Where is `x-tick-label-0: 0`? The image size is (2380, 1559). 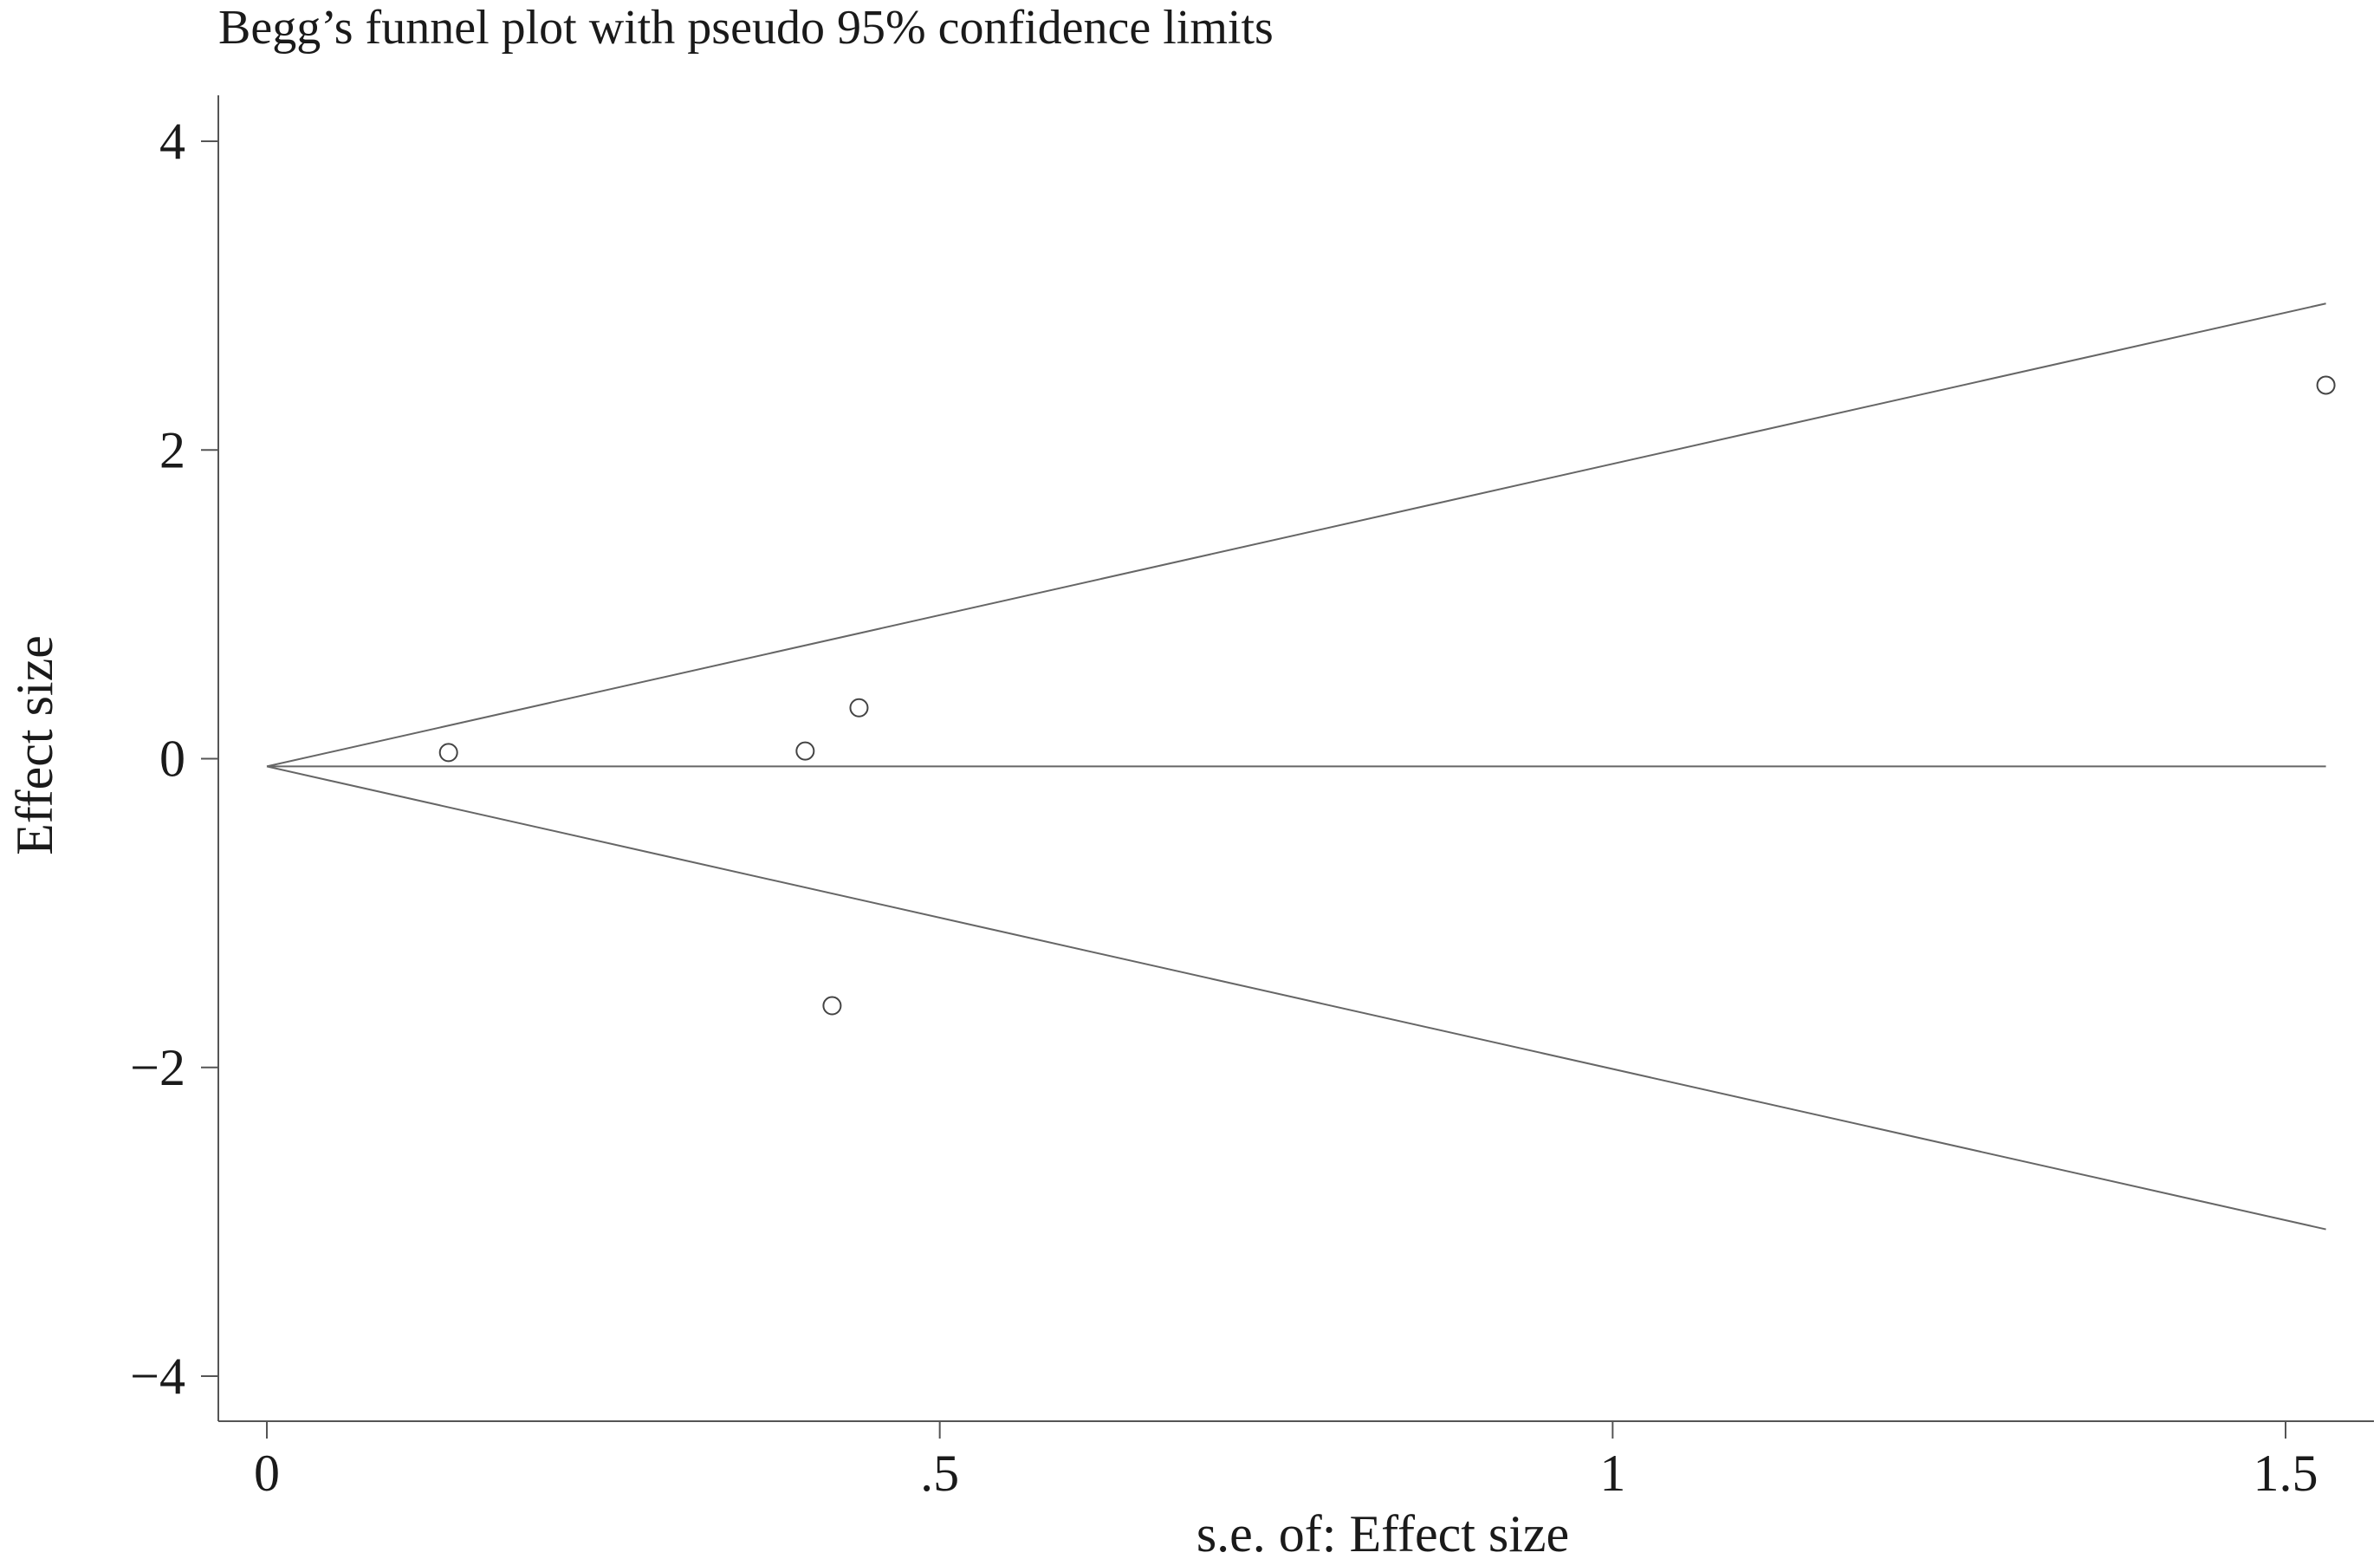 x-tick-label-0: 0 is located at coordinates (267, 1473).